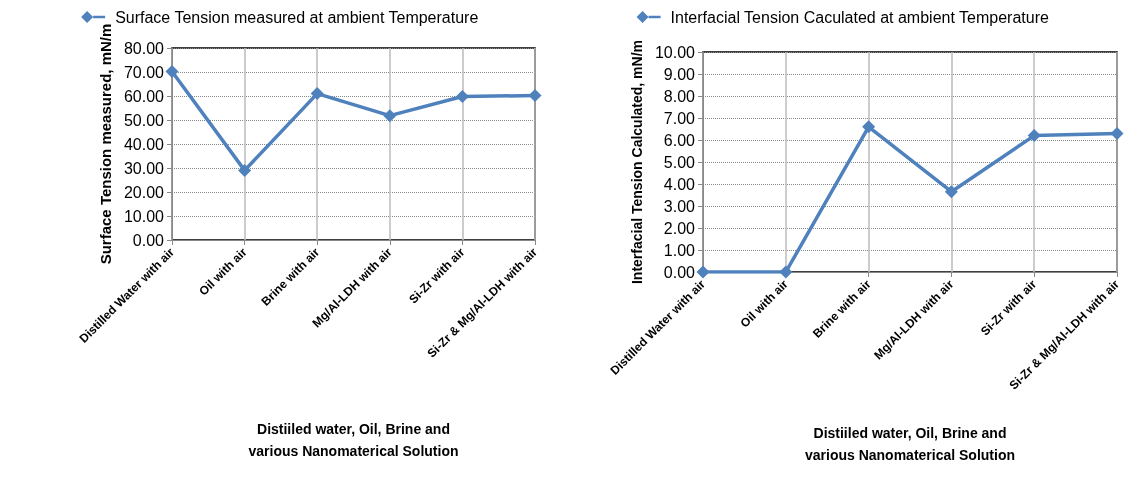 The width and height of the screenshot is (1124, 480). Describe the element at coordinates (144, 144) in the screenshot. I see `y-tick-label: 40.00` at that location.